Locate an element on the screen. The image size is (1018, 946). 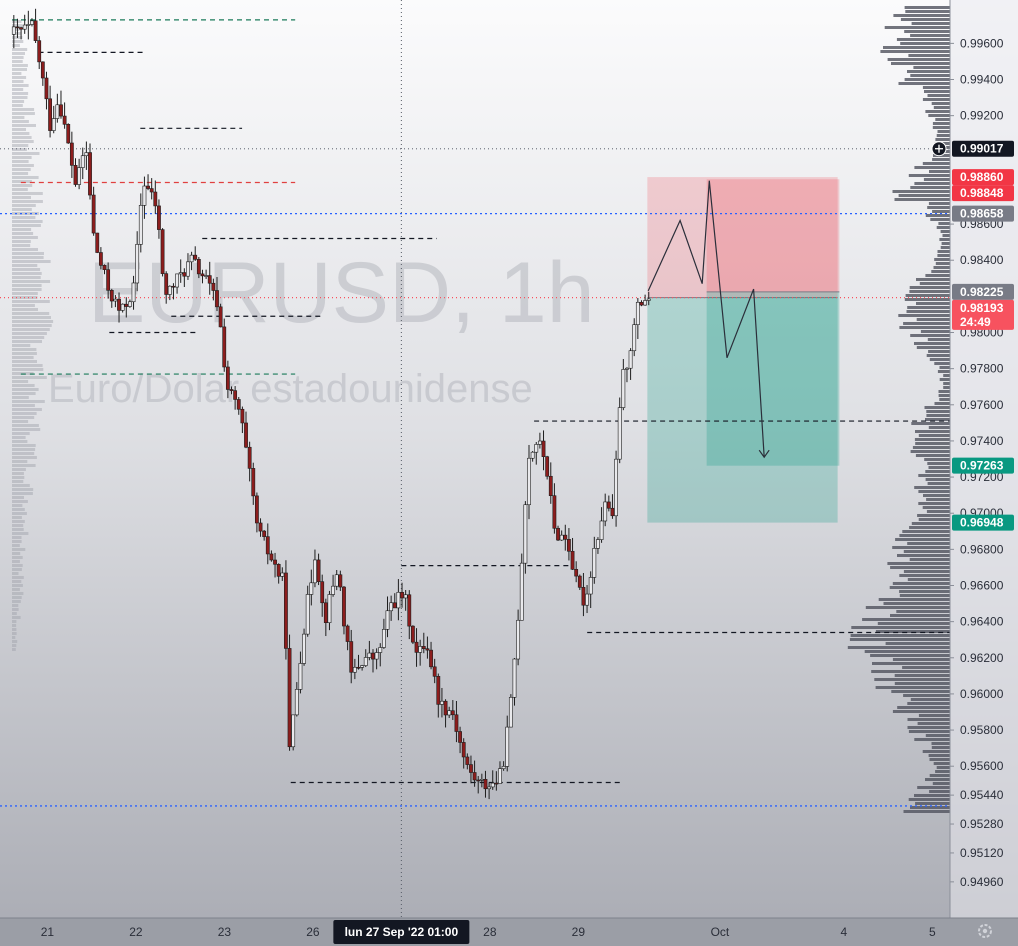
x-tick-label-0: 21 is located at coordinates (48, 932).